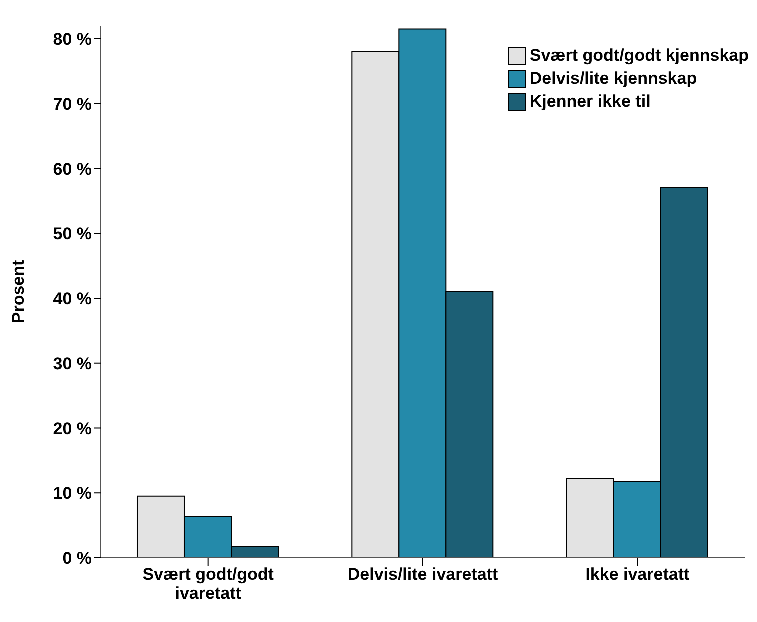 The height and width of the screenshot is (622, 757). I want to click on y-tick-label: 30 %, so click(72, 364).